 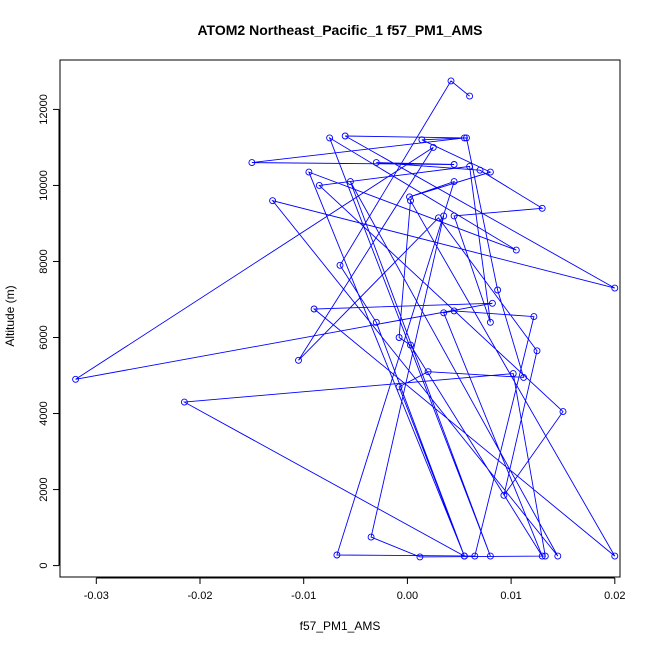 I want to click on y-tick-label: 6000, so click(x=44, y=337).